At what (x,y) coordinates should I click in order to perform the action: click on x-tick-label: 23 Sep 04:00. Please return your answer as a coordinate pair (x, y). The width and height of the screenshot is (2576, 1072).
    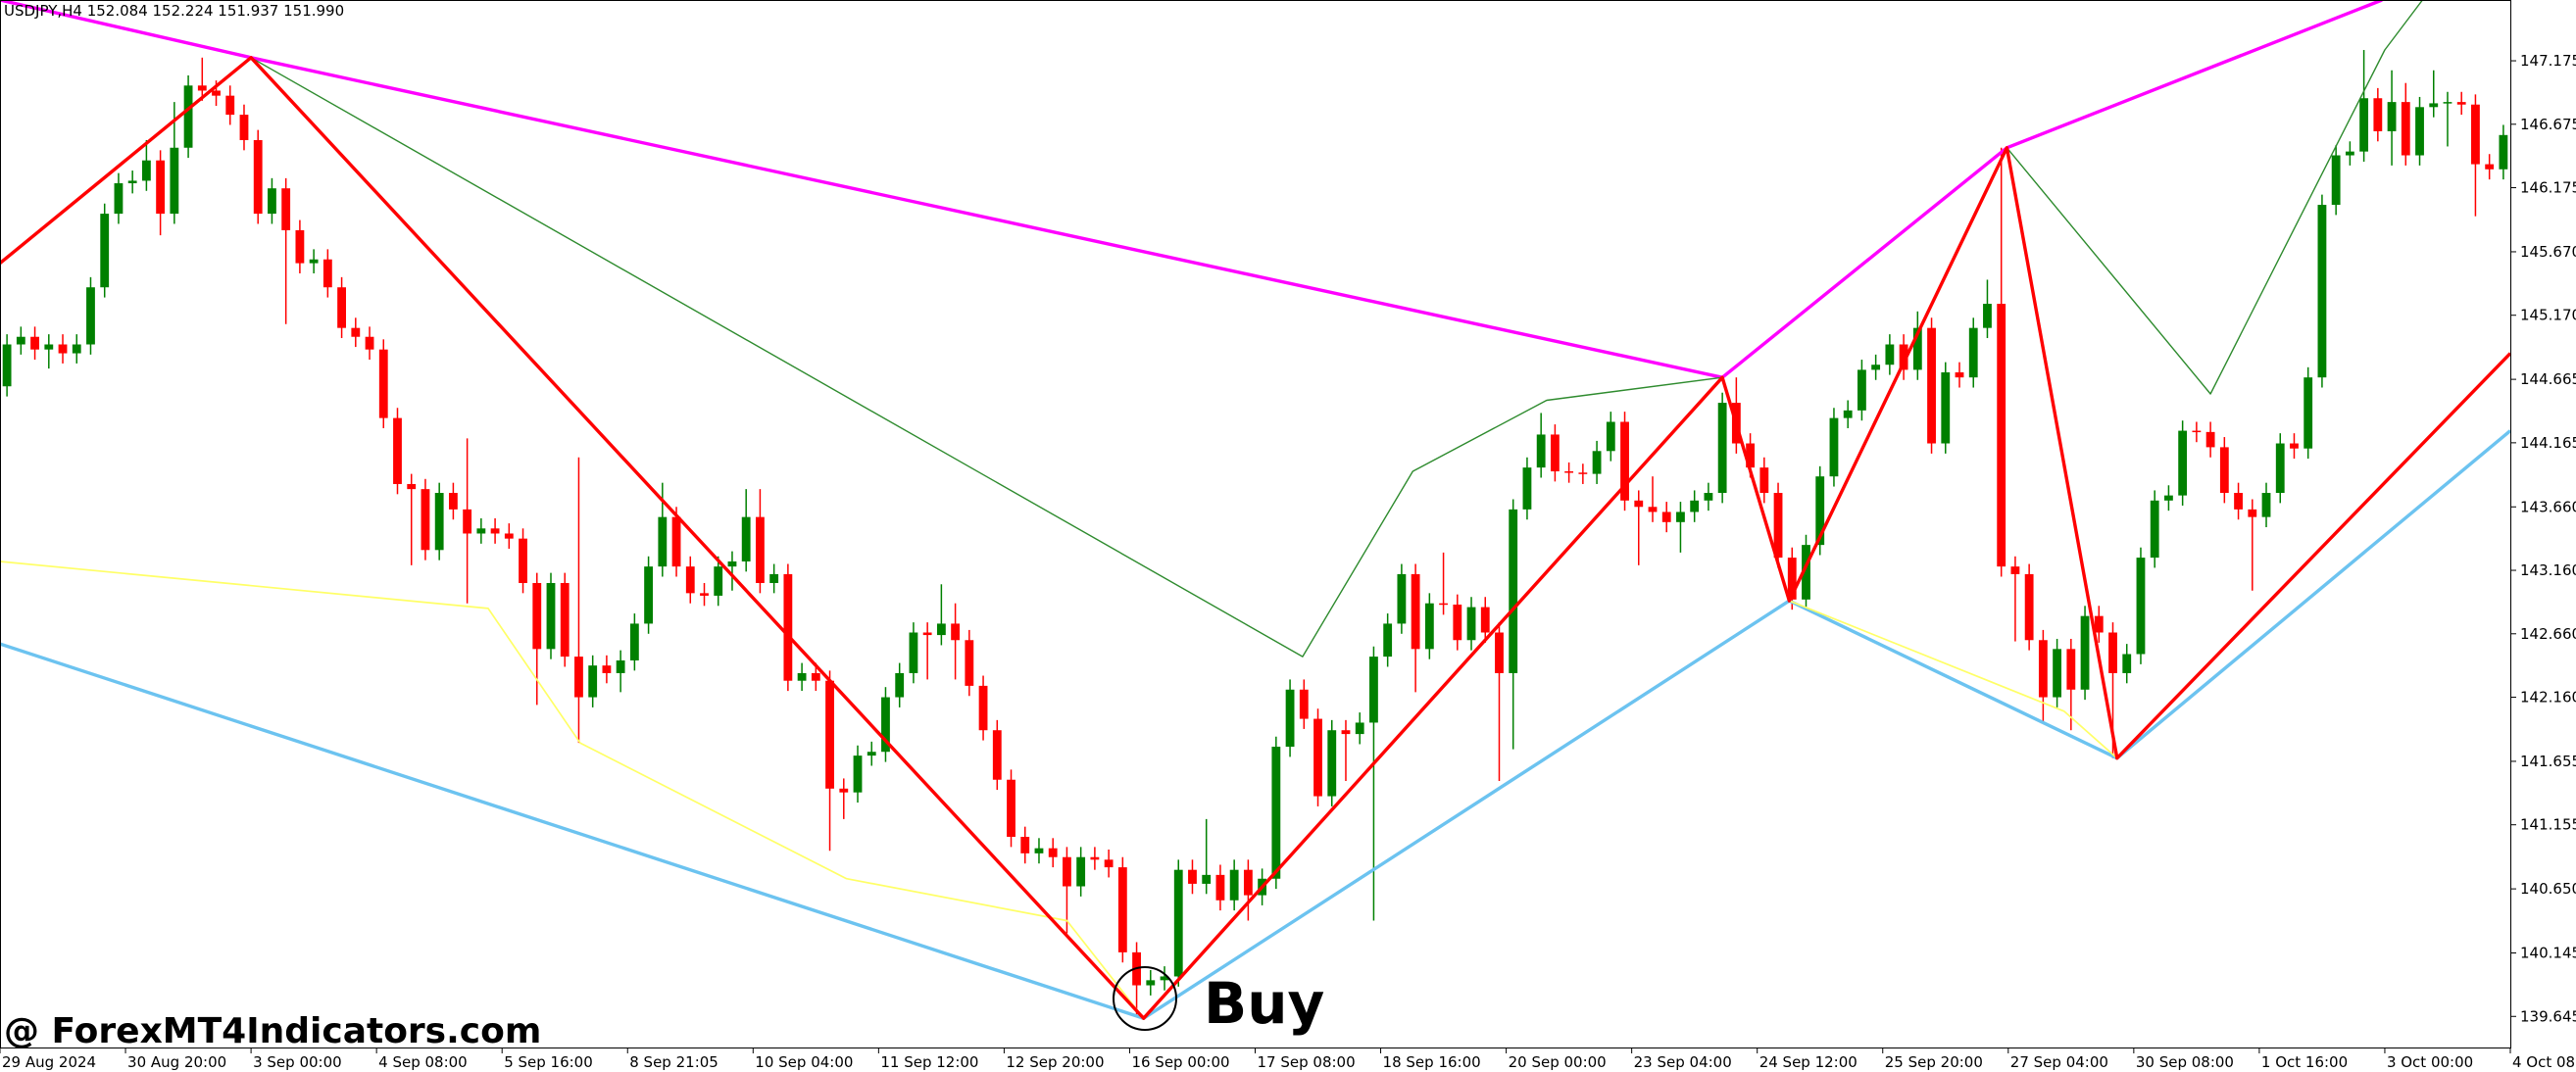
    Looking at the image, I should click on (1683, 1062).